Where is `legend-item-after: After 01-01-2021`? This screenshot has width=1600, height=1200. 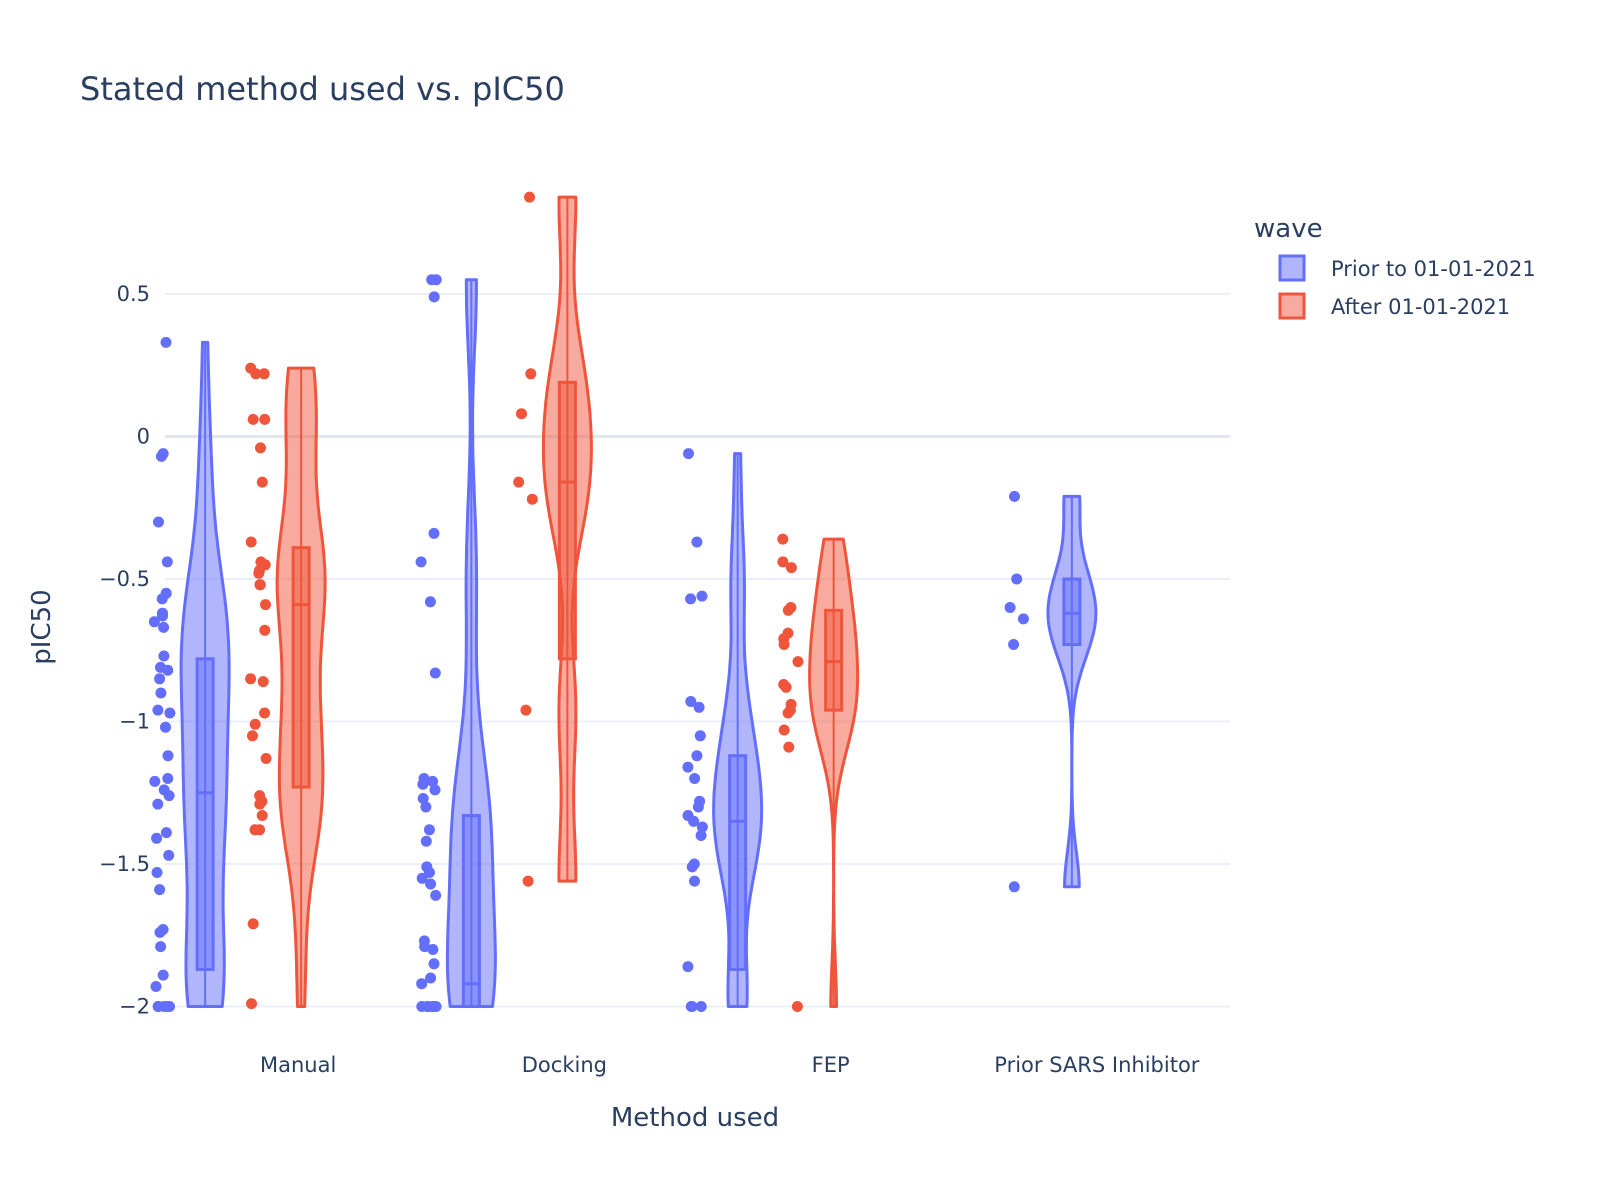
legend-item-after: After 01-01-2021 is located at coordinates (1394, 306).